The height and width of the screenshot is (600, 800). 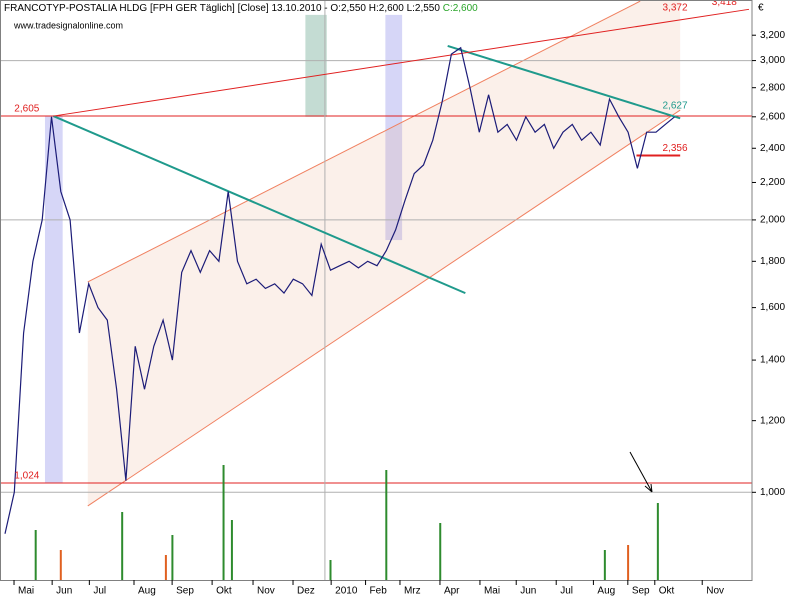 What do you see at coordinates (346, 591) in the screenshot?
I see `x-tick-label: 2010` at bounding box center [346, 591].